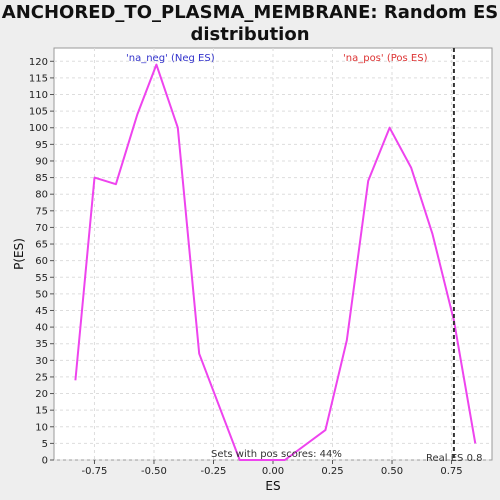  Describe the element at coordinates (19, 254) in the screenshot. I see `y-axis-label: P(ES)` at that location.